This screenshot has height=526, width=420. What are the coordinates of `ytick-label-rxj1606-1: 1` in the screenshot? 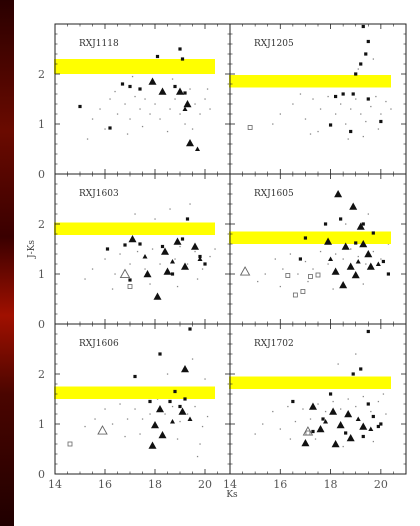 It's located at (41, 424).